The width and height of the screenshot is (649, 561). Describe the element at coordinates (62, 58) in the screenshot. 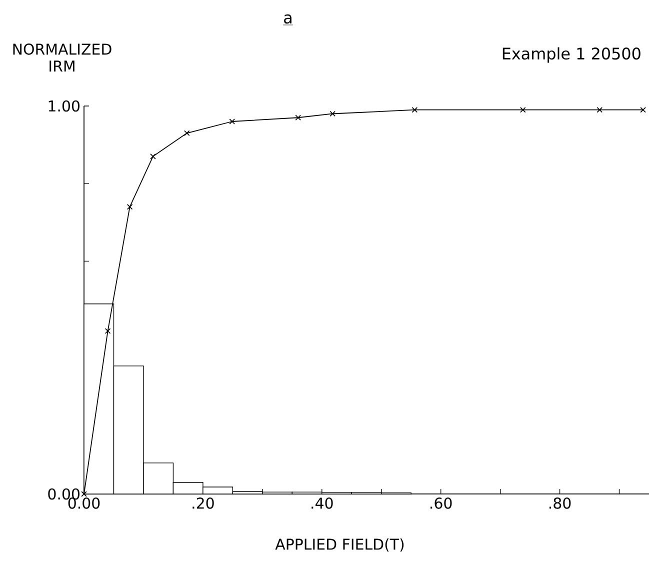

I see `y-axis-title: NORMALIZED IRM` at that location.